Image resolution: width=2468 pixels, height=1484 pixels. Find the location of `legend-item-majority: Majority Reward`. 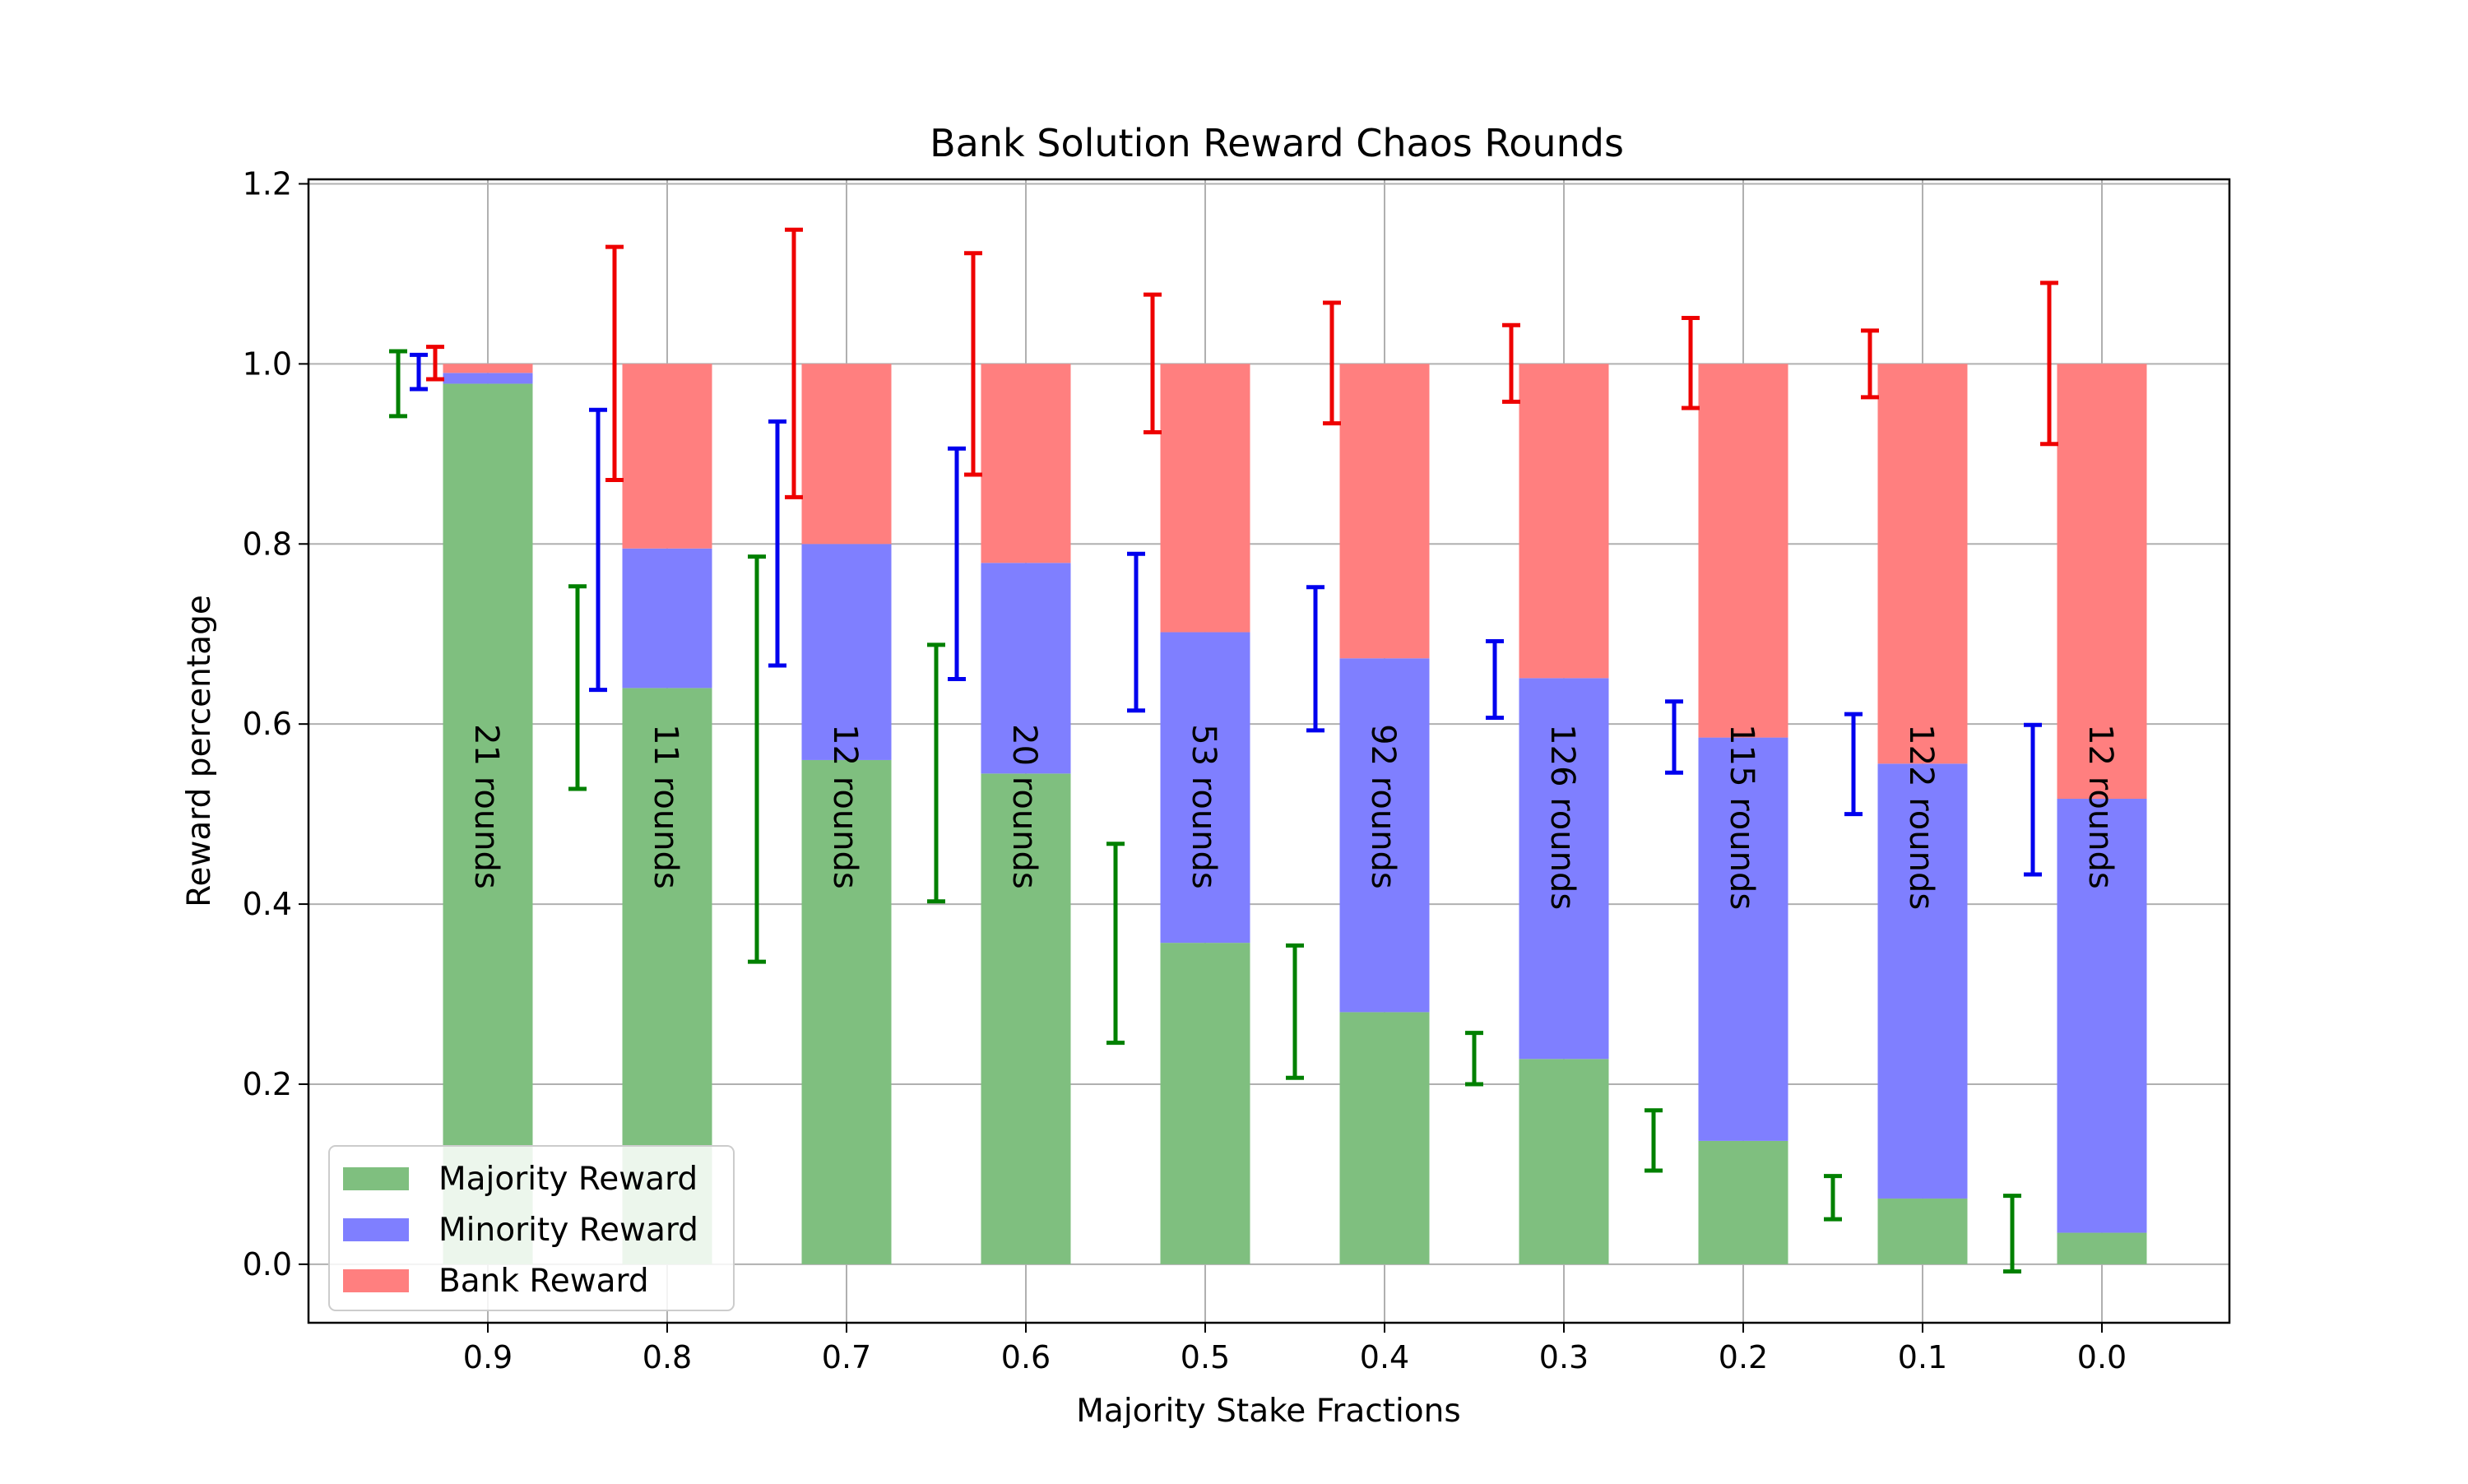

legend-item-majority: Majority Reward is located at coordinates (520, 1179).